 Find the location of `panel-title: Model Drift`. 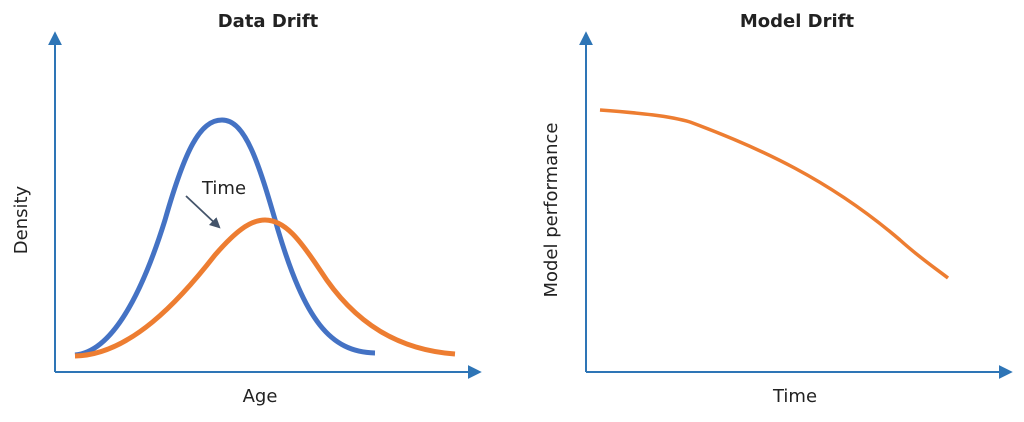

panel-title: Model Drift is located at coordinates (797, 21).